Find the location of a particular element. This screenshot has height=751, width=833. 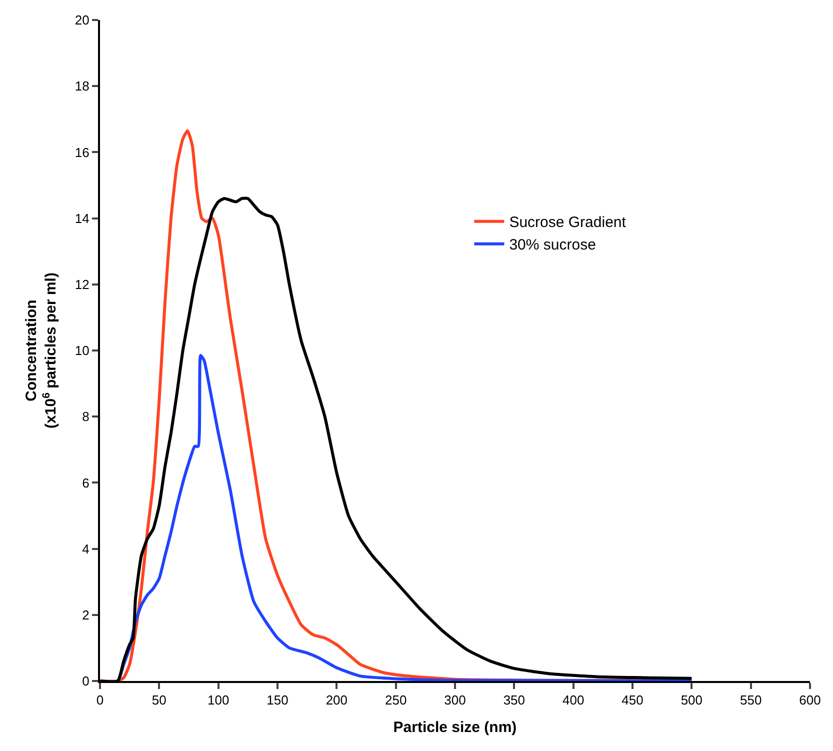

y-tick-label: 12 is located at coordinates (82, 284).